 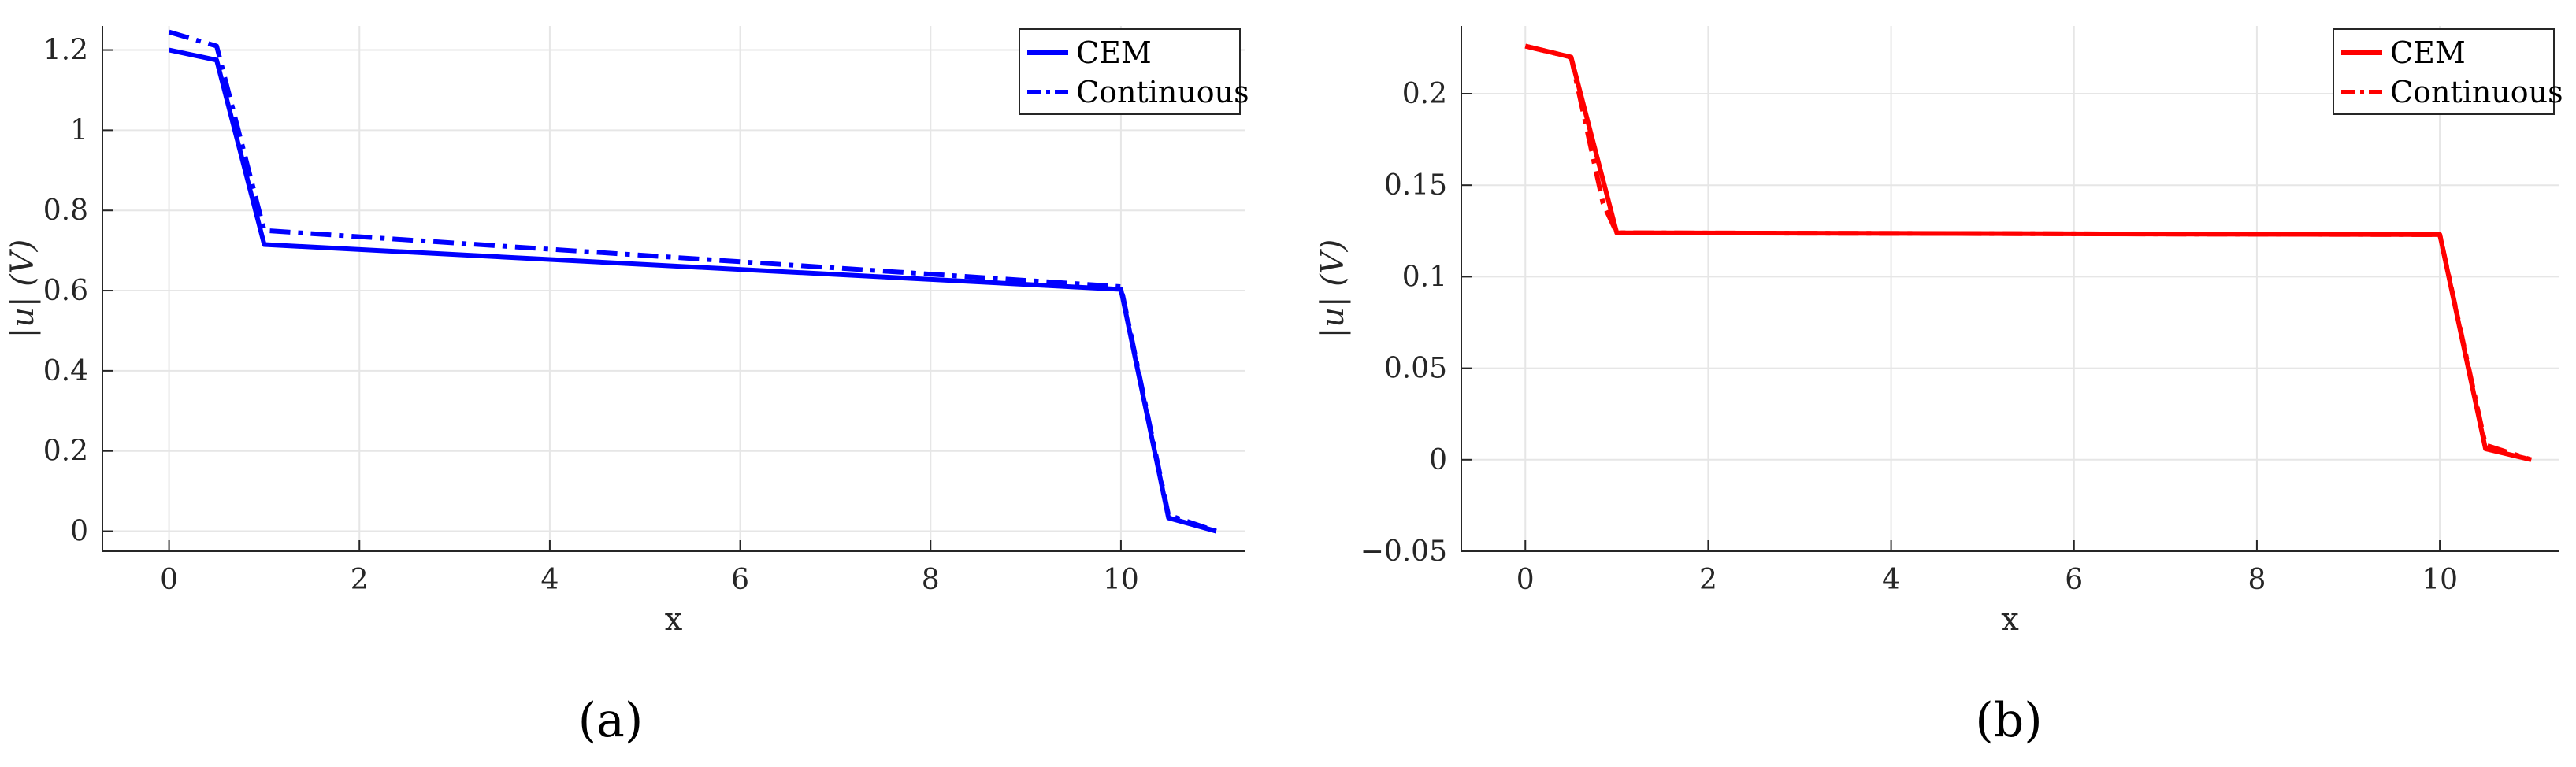 What do you see at coordinates (65, 211) in the screenshot?
I see `y-tick-label: 0.8` at bounding box center [65, 211].